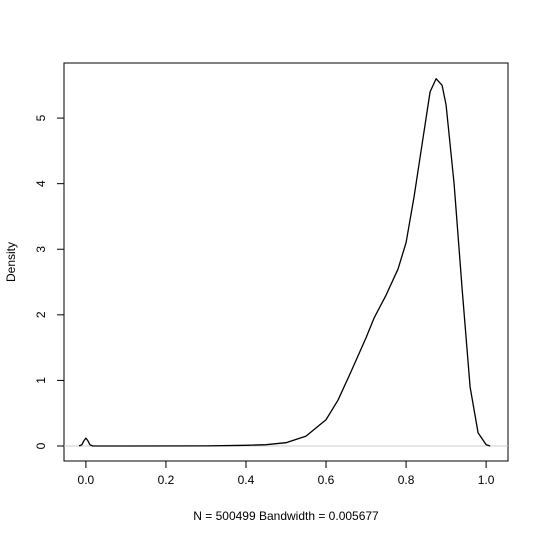 This screenshot has width=540, height=540. I want to click on x-tick-label: 0.6, so click(326, 480).